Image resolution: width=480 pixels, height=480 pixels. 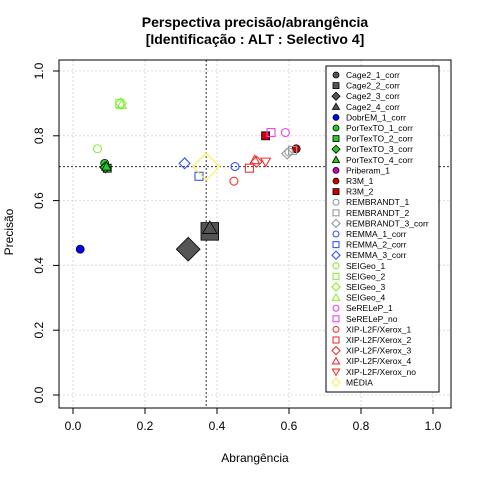 What do you see at coordinates (365, 276) in the screenshot?
I see `legend-label: SEIGeo_2` at bounding box center [365, 276].